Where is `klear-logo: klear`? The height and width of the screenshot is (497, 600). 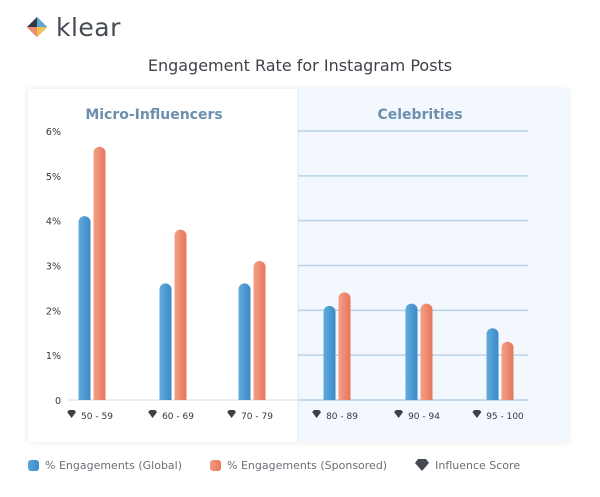
klear-logo: klear is located at coordinates (73, 27).